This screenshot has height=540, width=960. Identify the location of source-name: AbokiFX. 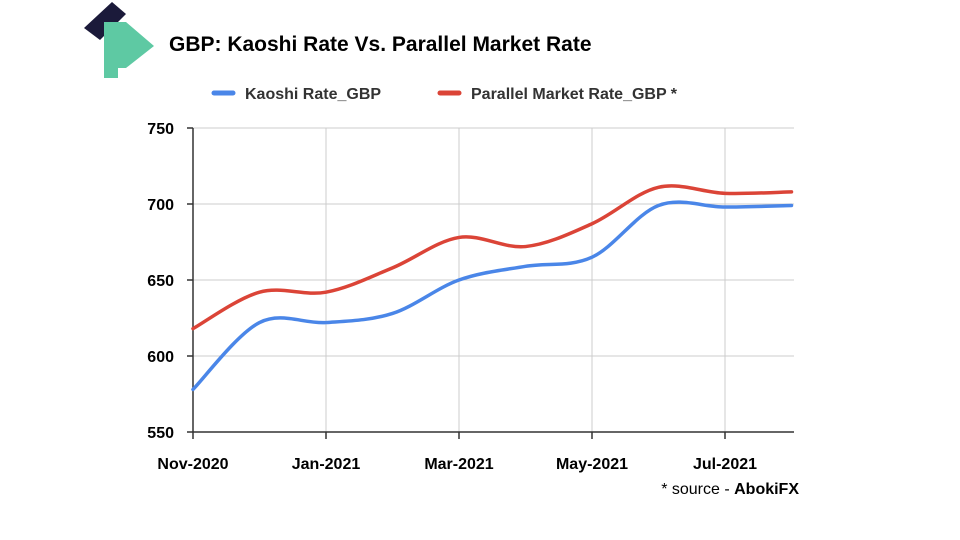
(766, 489).